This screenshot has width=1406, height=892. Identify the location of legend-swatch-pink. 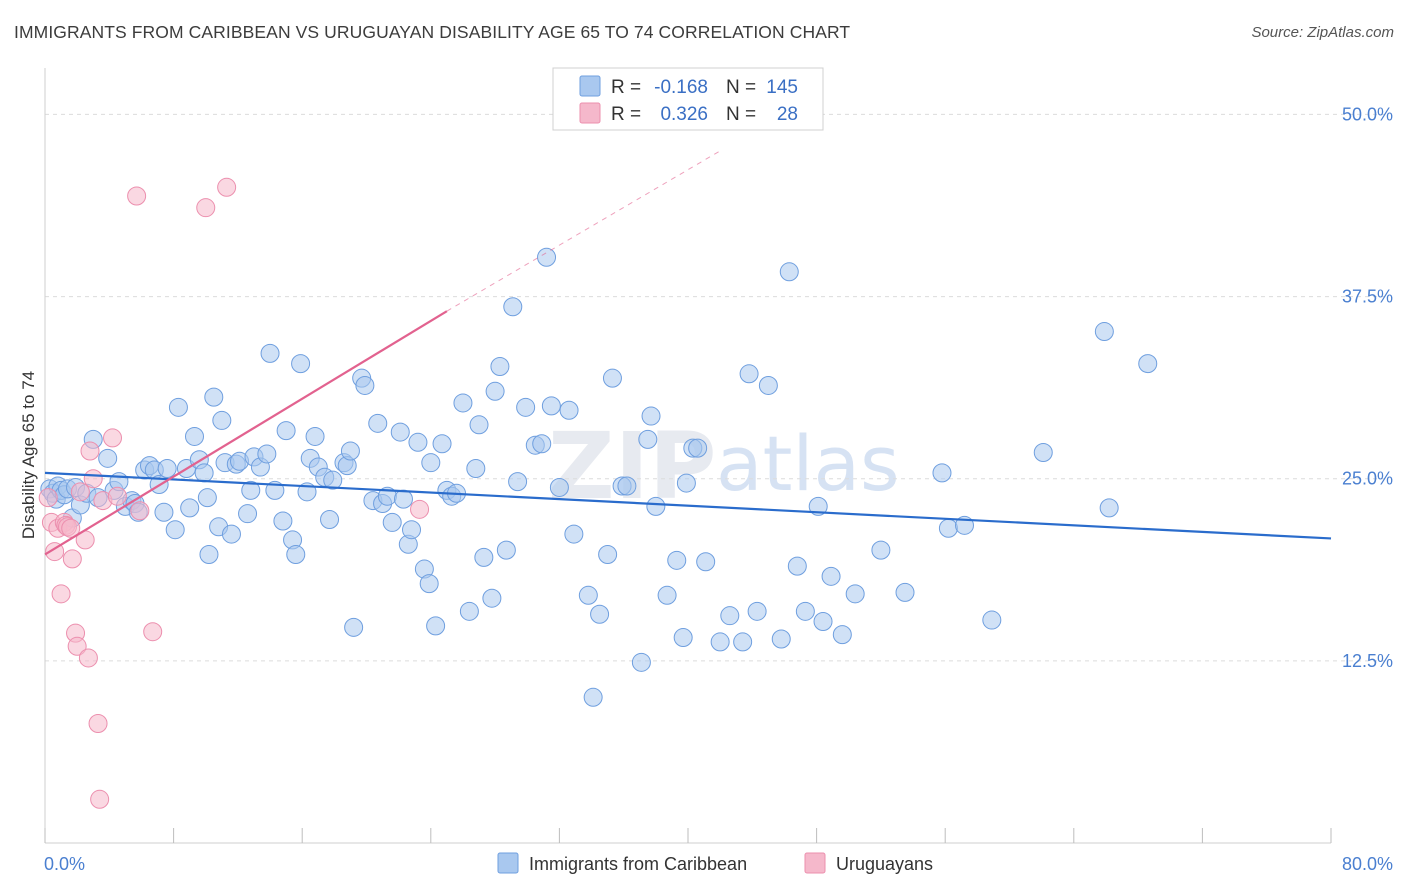
(590, 113).